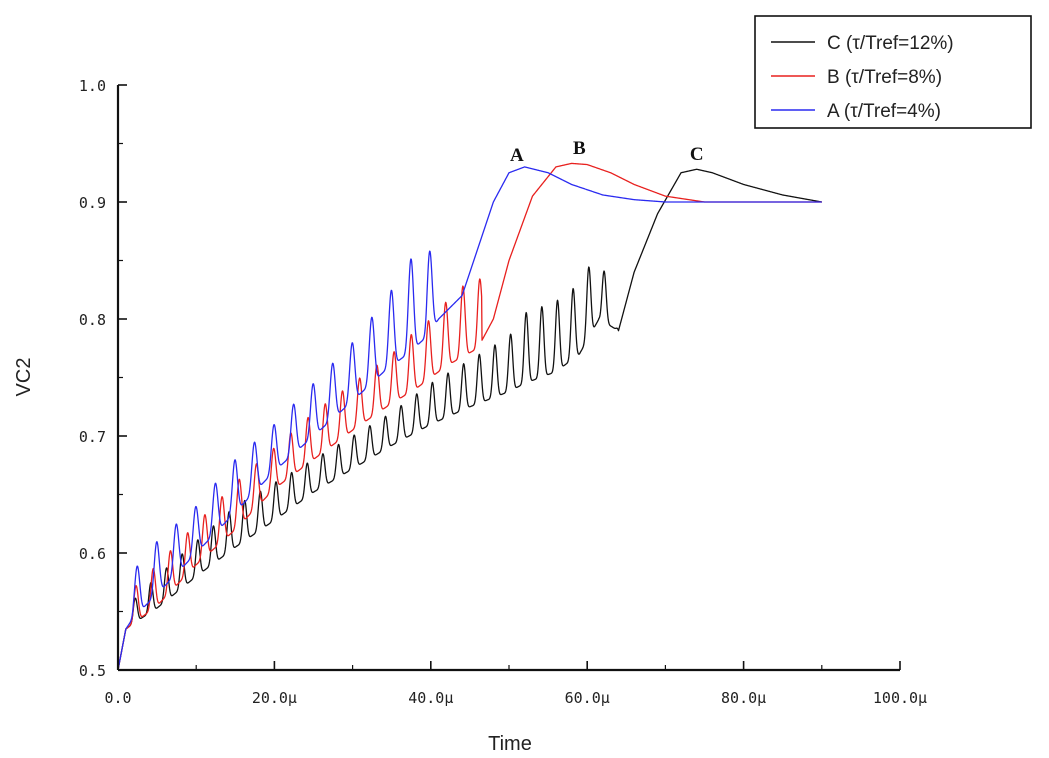 Image resolution: width=1049 pixels, height=758 pixels. Describe the element at coordinates (587, 698) in the screenshot. I see `x-tick-label: 60.0µ` at that location.